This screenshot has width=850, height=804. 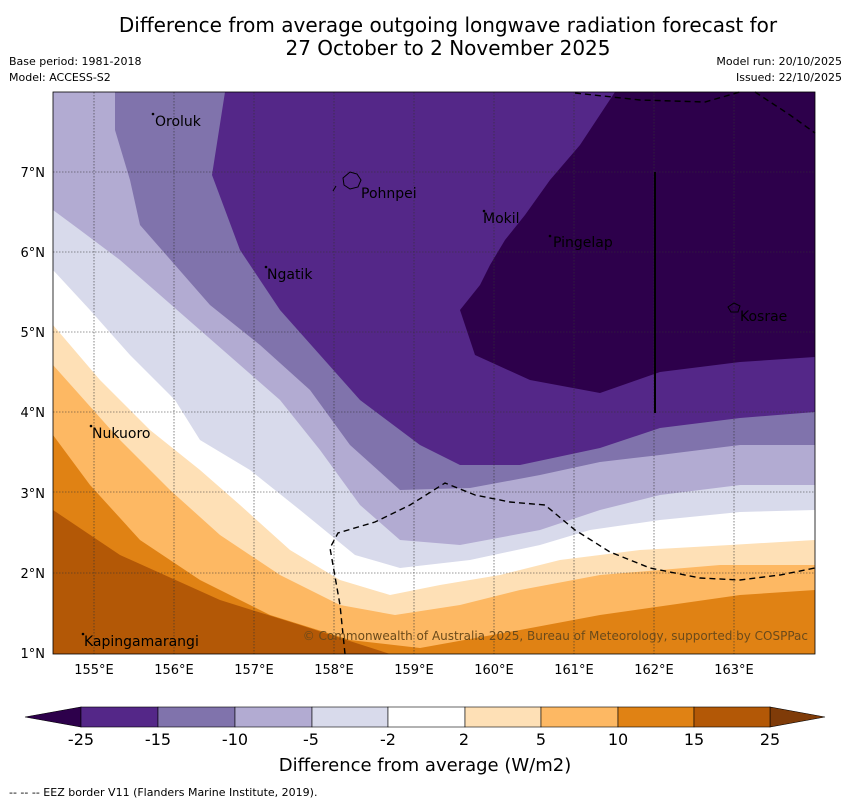 I want to click on lat-tick-4: 4°N, so click(x=33, y=413).